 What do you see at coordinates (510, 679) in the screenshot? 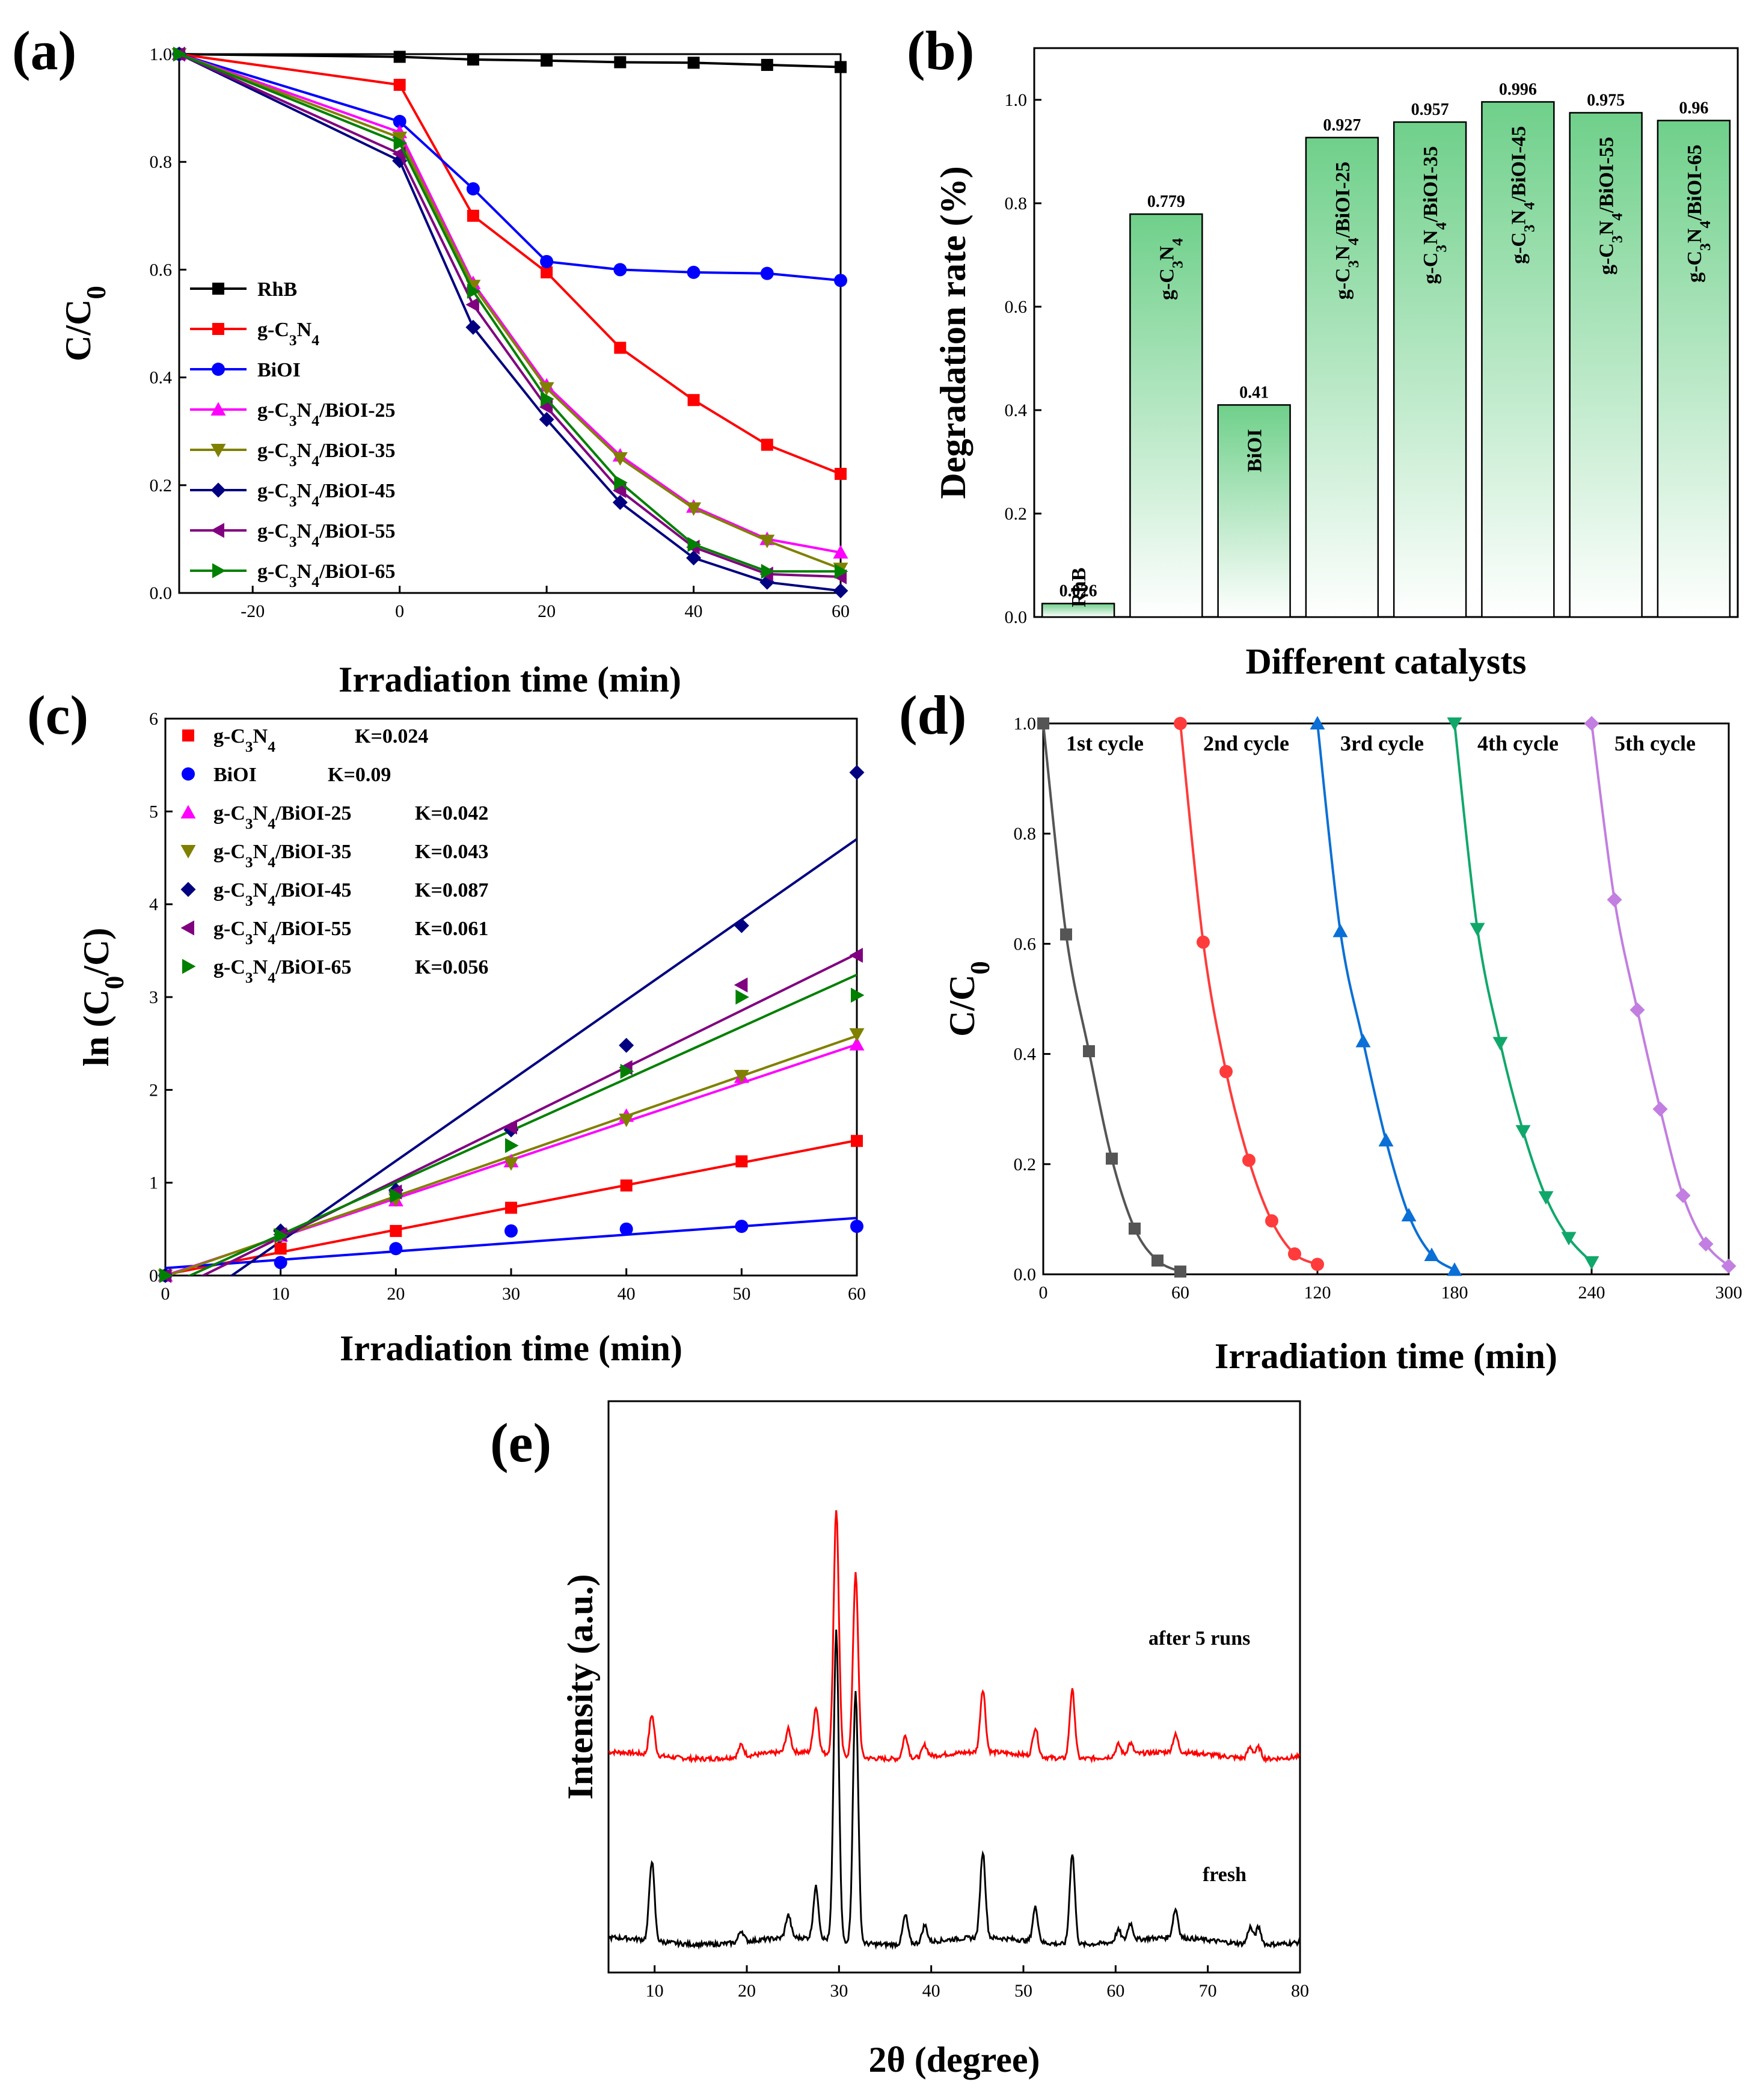
I see `x-axis-title-a: Irradiation time (min)` at bounding box center [510, 679].